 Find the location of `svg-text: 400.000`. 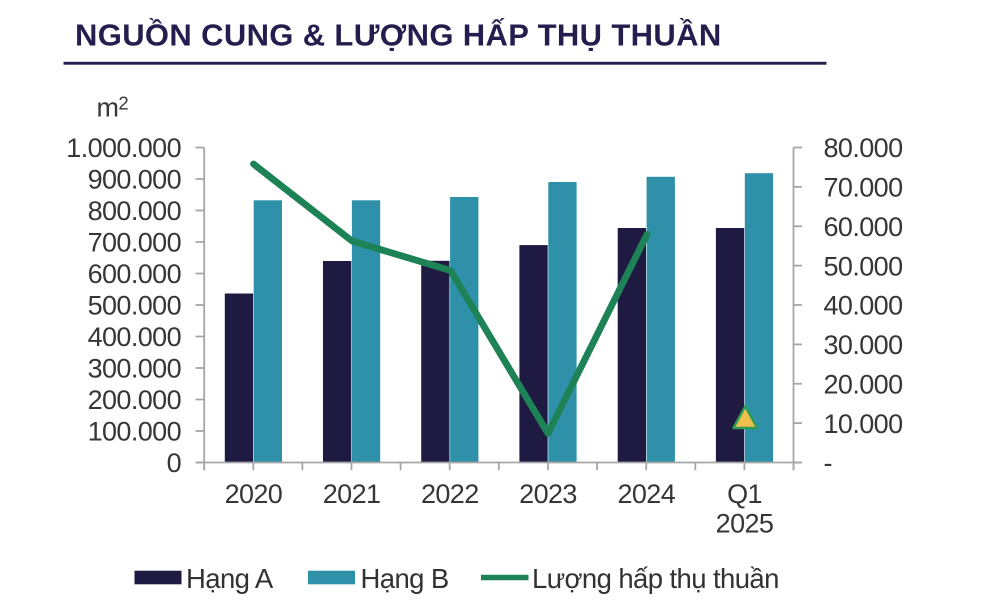

svg-text: 400.000 is located at coordinates (134, 337).